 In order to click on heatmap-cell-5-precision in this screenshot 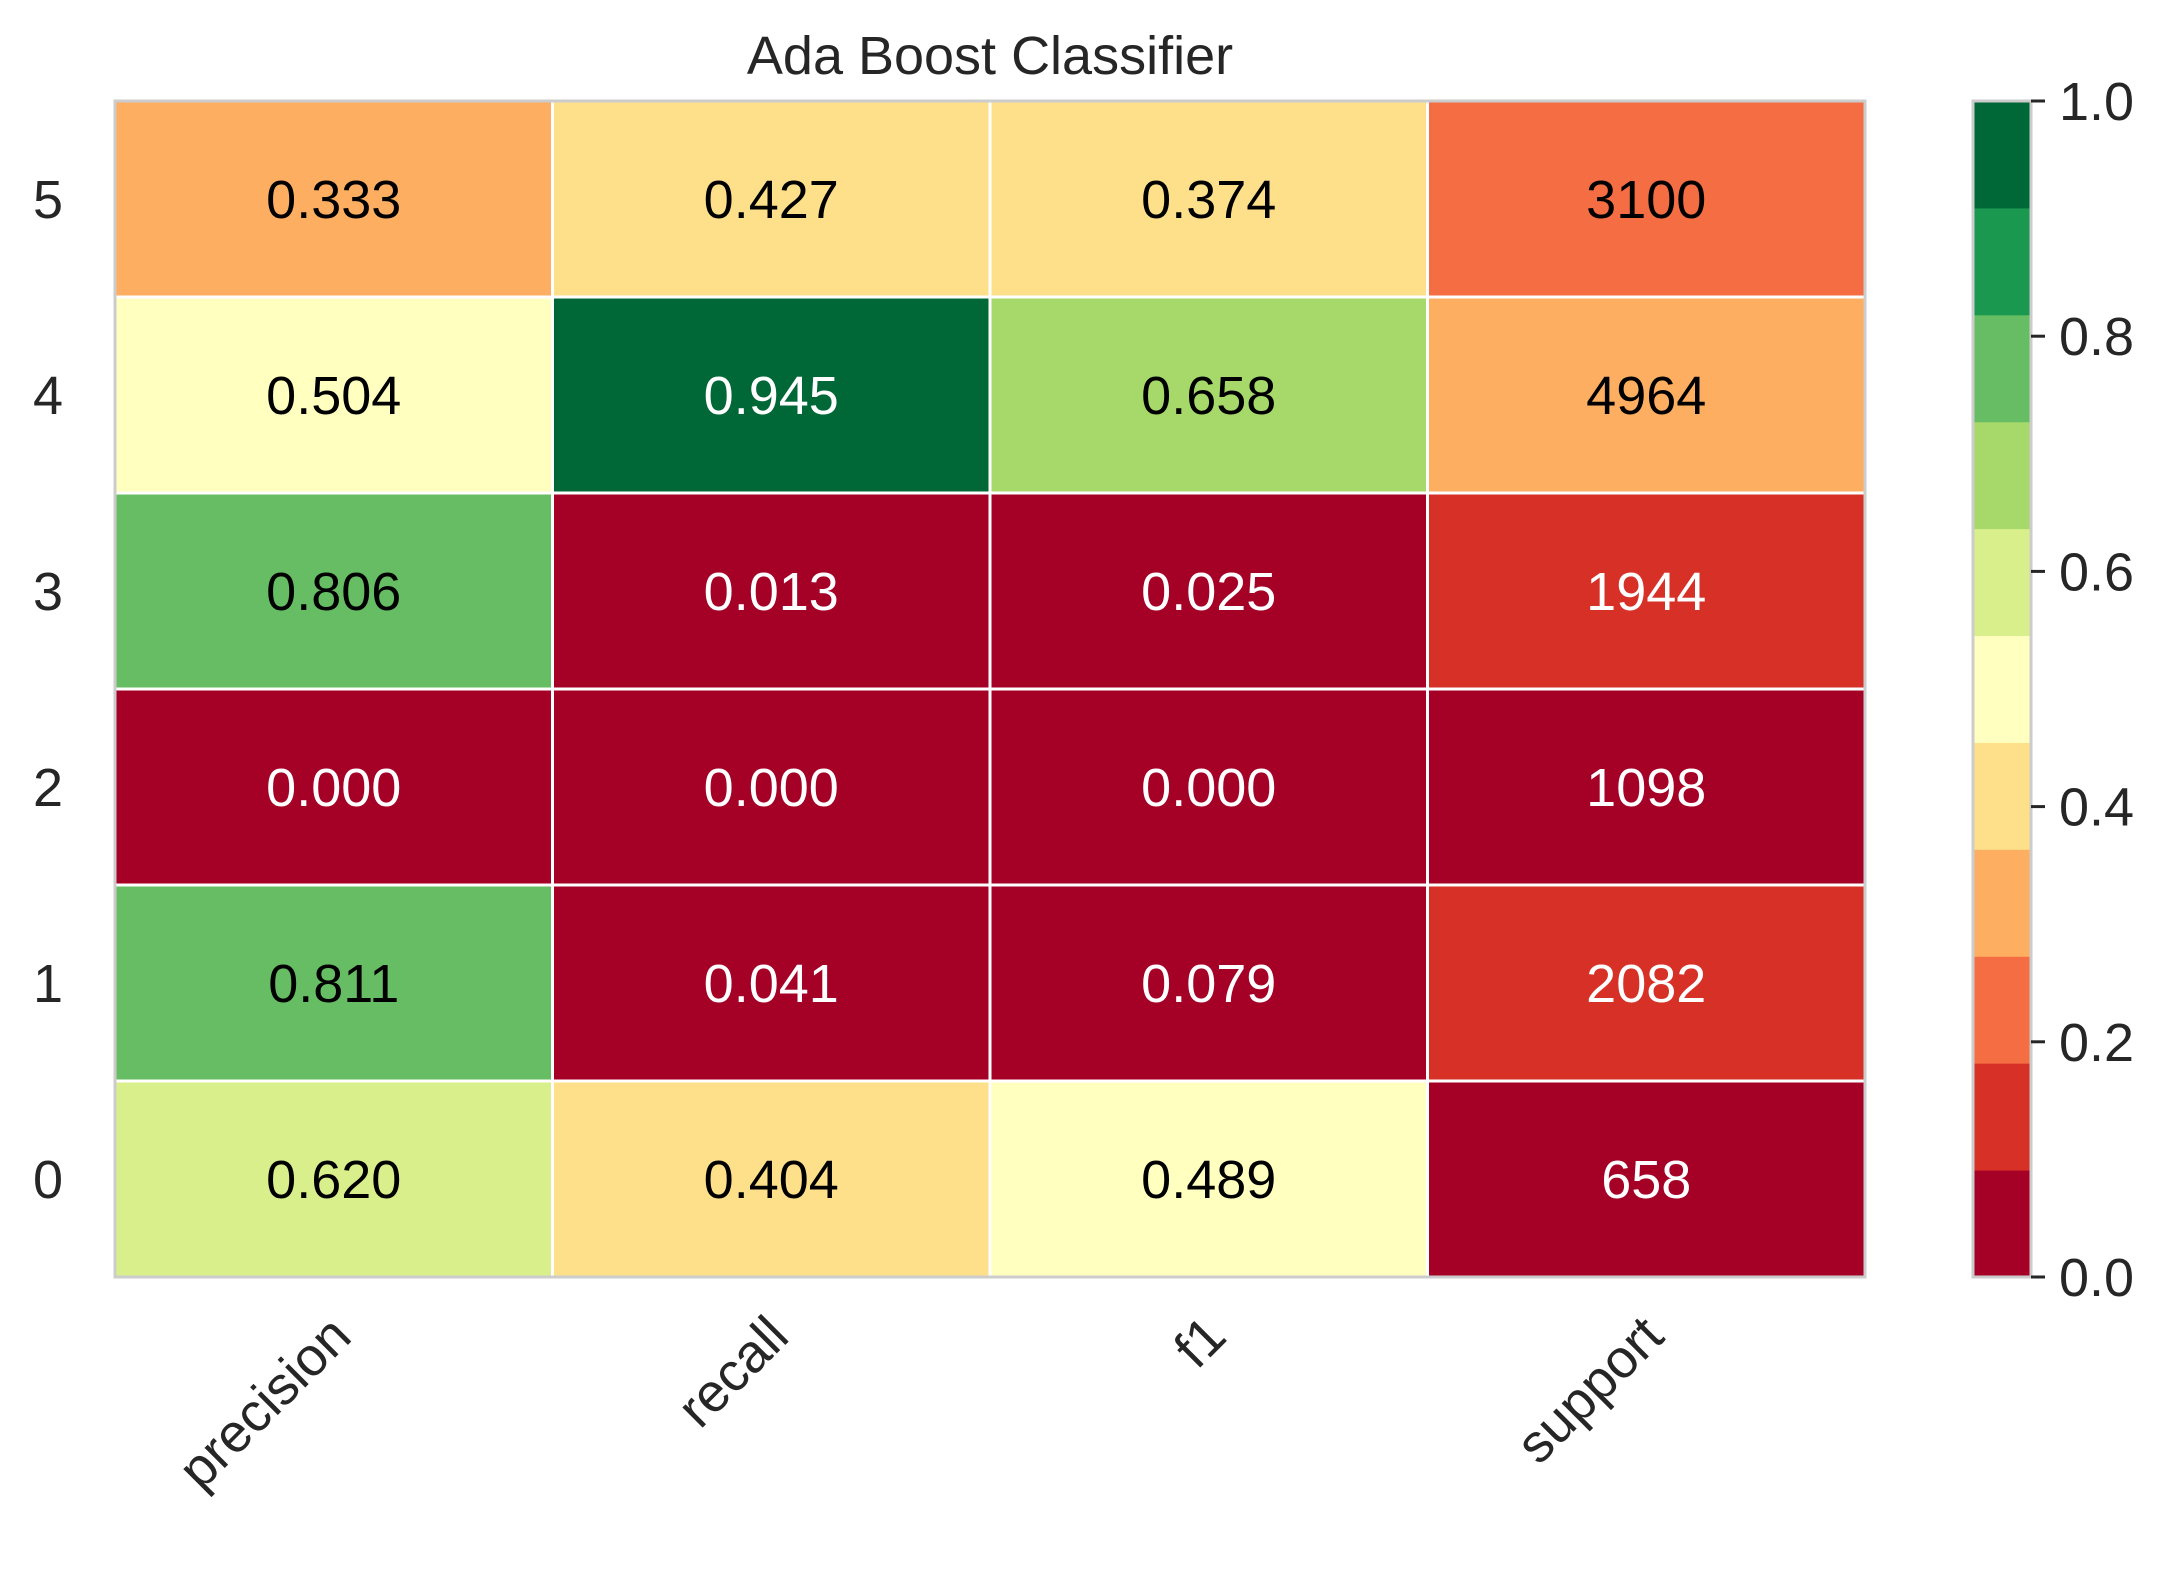, I will do `click(333, 199)`.